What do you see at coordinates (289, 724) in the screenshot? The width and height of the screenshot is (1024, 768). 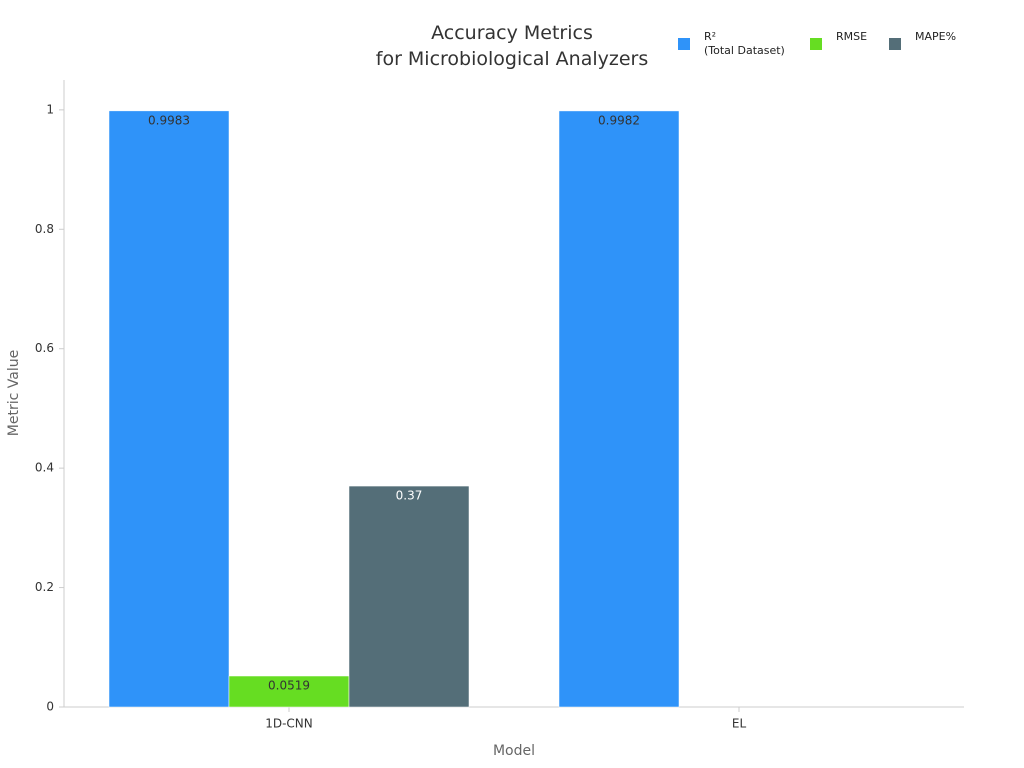 I see `x-tick-label: 1D-CNN` at bounding box center [289, 724].